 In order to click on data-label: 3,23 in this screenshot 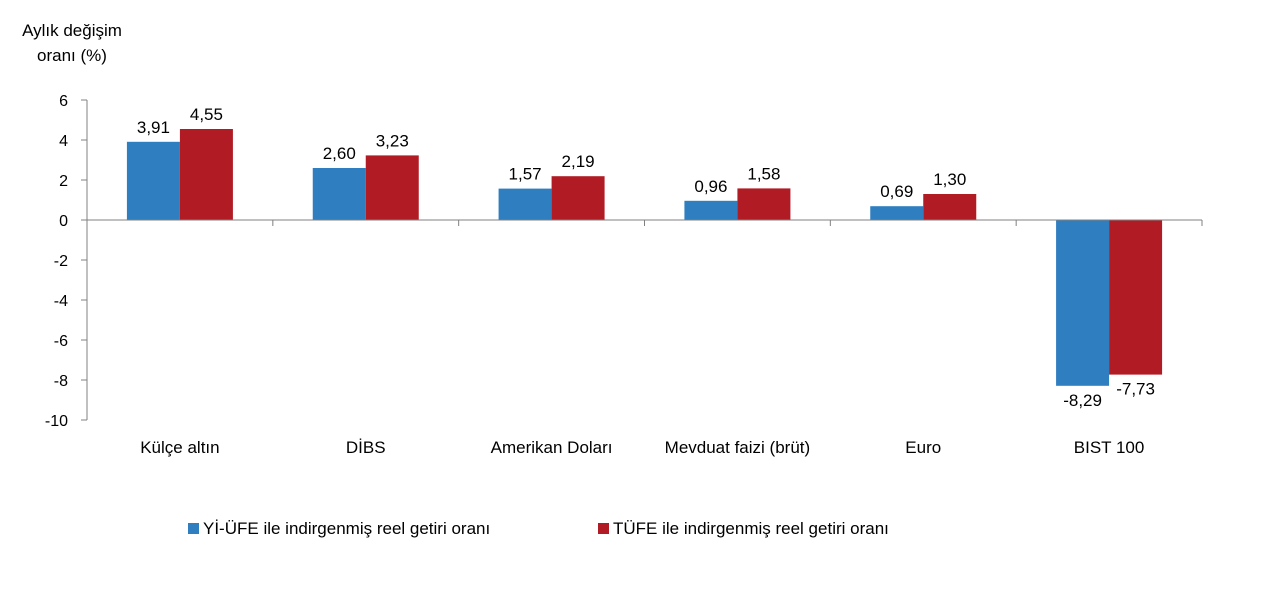, I will do `click(392, 140)`.